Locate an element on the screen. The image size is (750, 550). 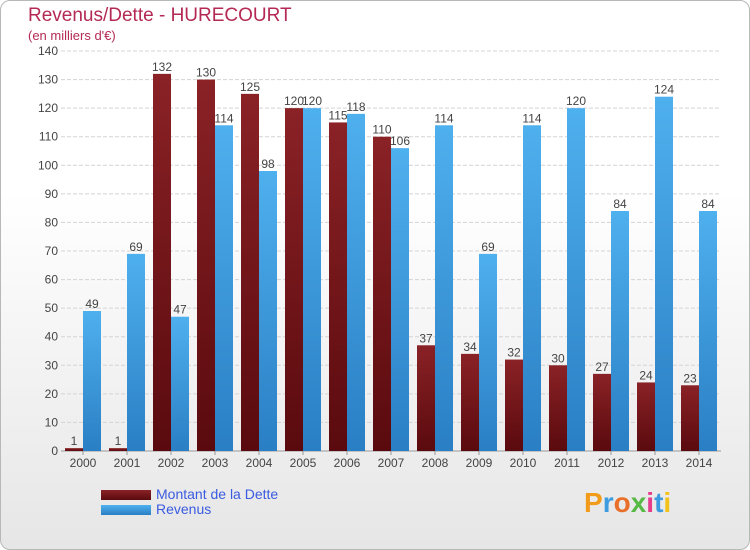
data-label-debt: 32 is located at coordinates (514, 353).